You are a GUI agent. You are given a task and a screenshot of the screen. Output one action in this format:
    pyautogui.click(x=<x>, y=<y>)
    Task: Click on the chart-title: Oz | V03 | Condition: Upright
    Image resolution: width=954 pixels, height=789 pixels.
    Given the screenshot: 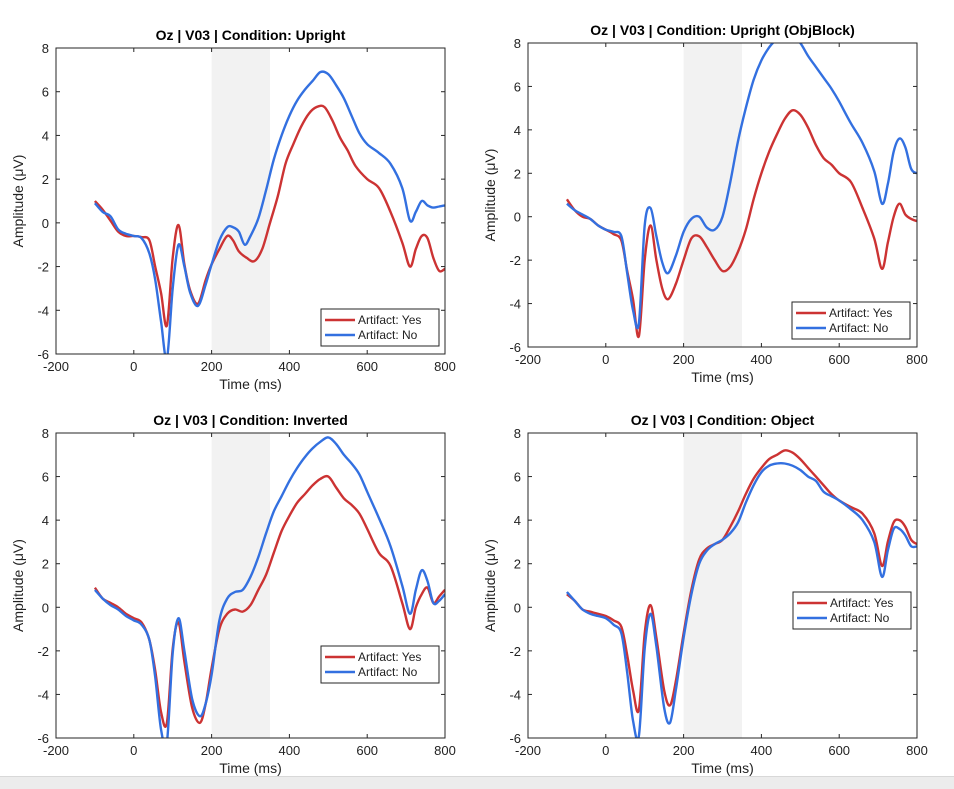 What is the action you would take?
    pyautogui.click(x=251, y=35)
    